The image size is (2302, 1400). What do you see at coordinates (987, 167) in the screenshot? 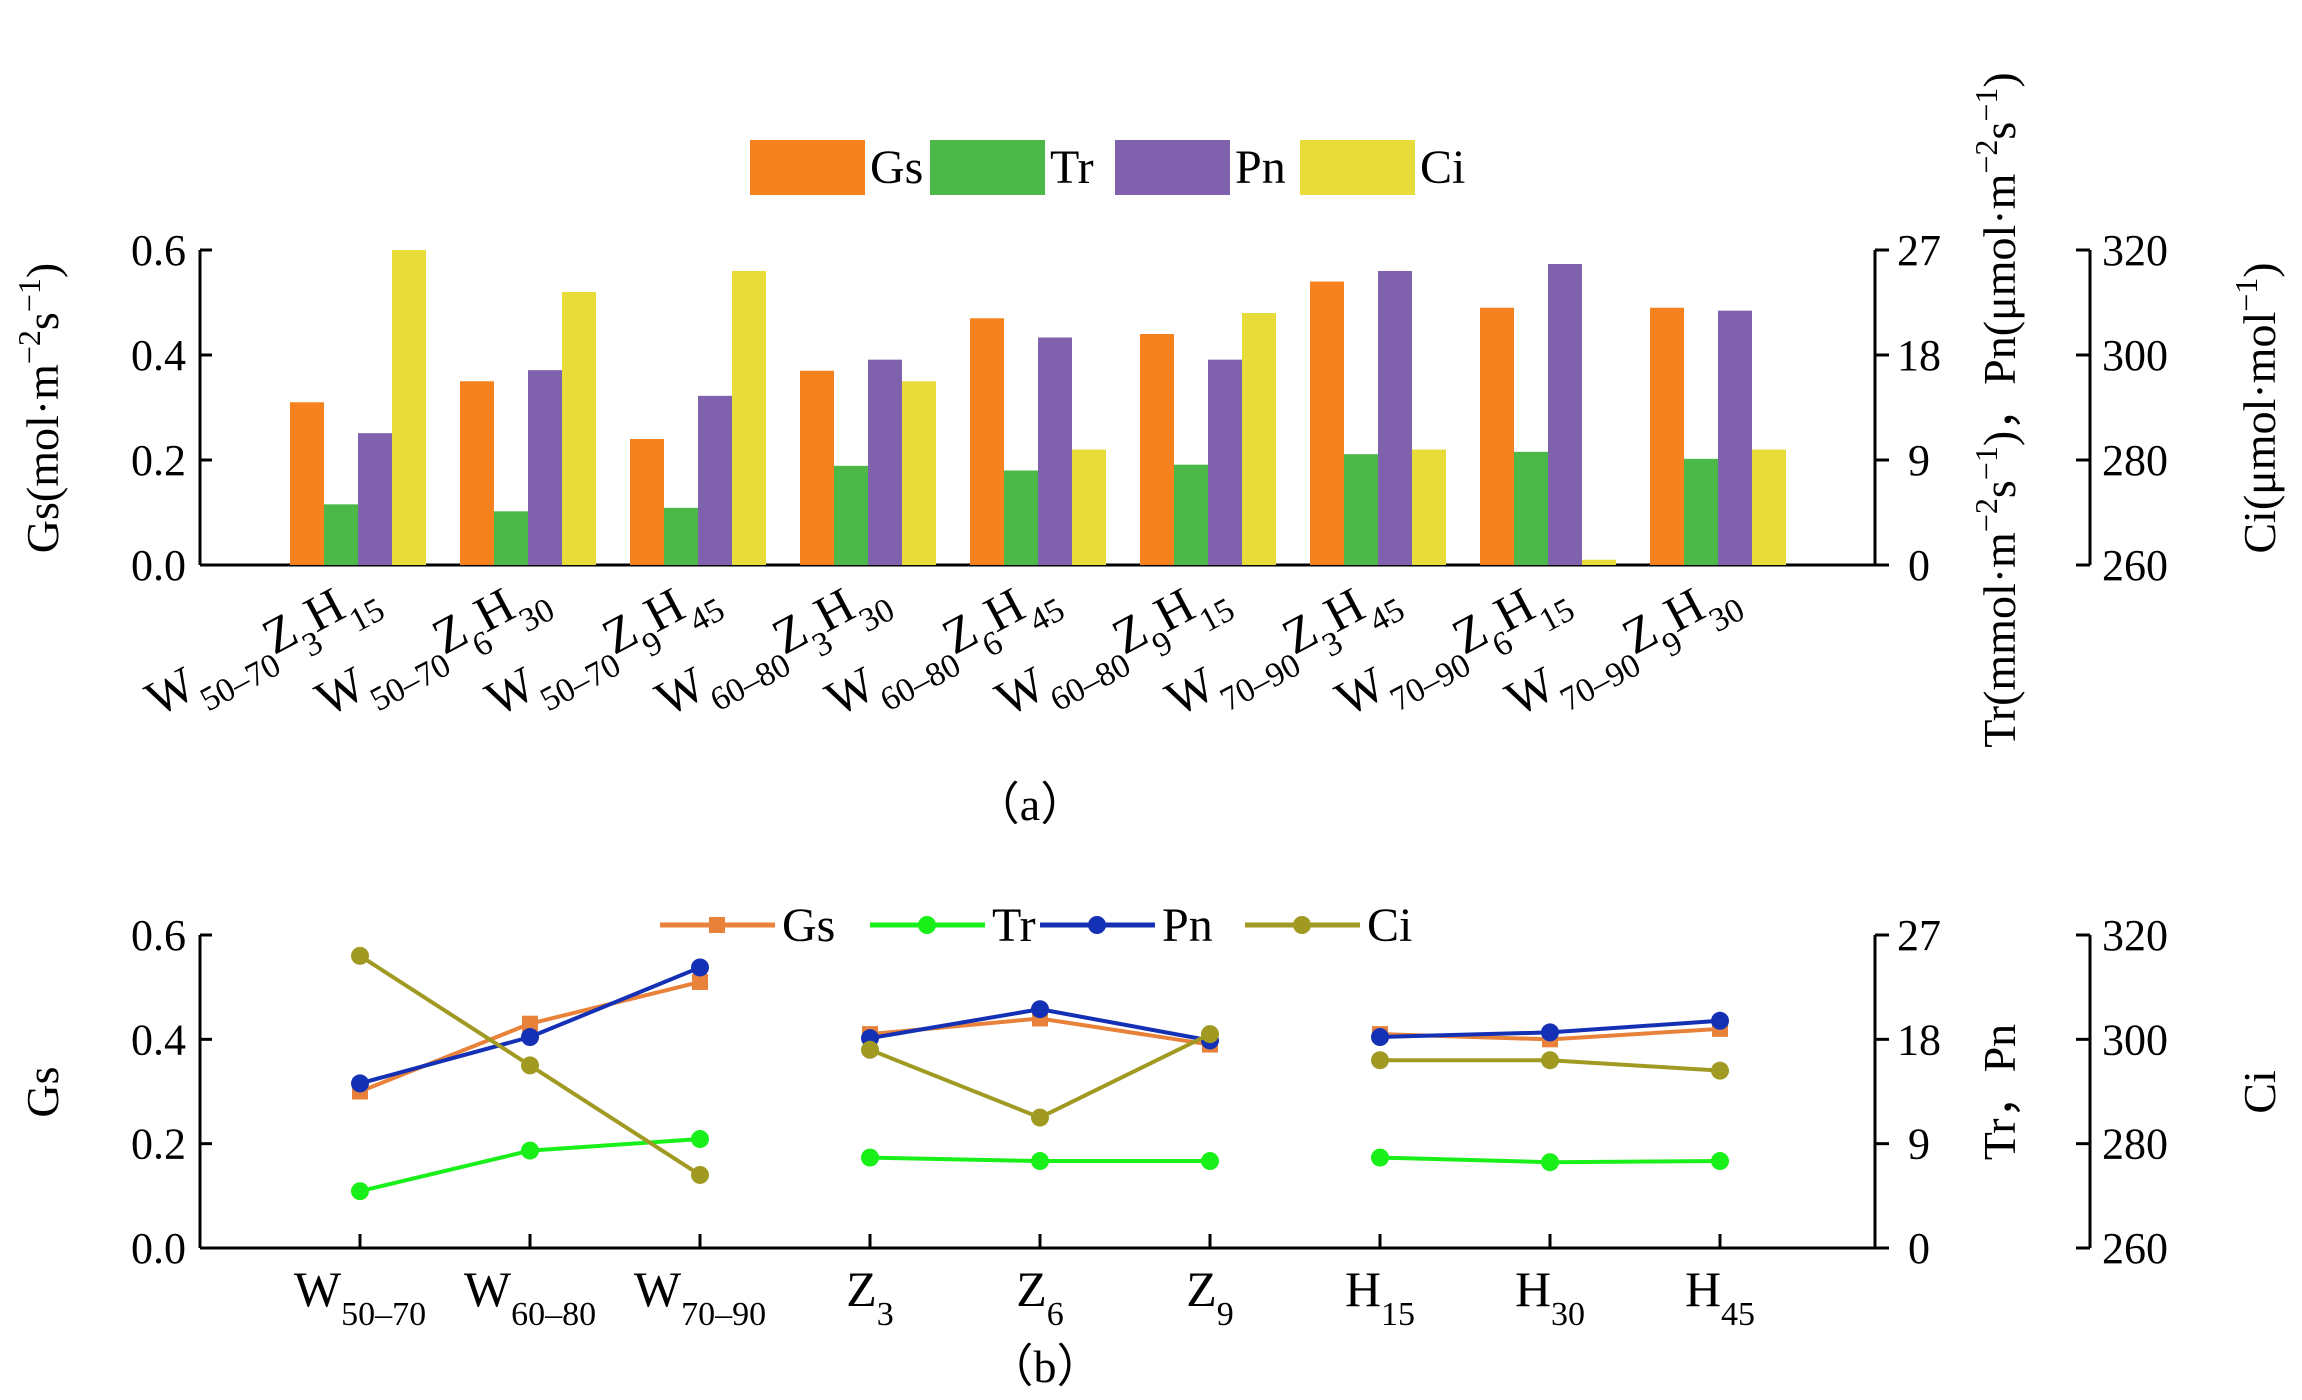
I see `legend-swatch-tr` at bounding box center [987, 167].